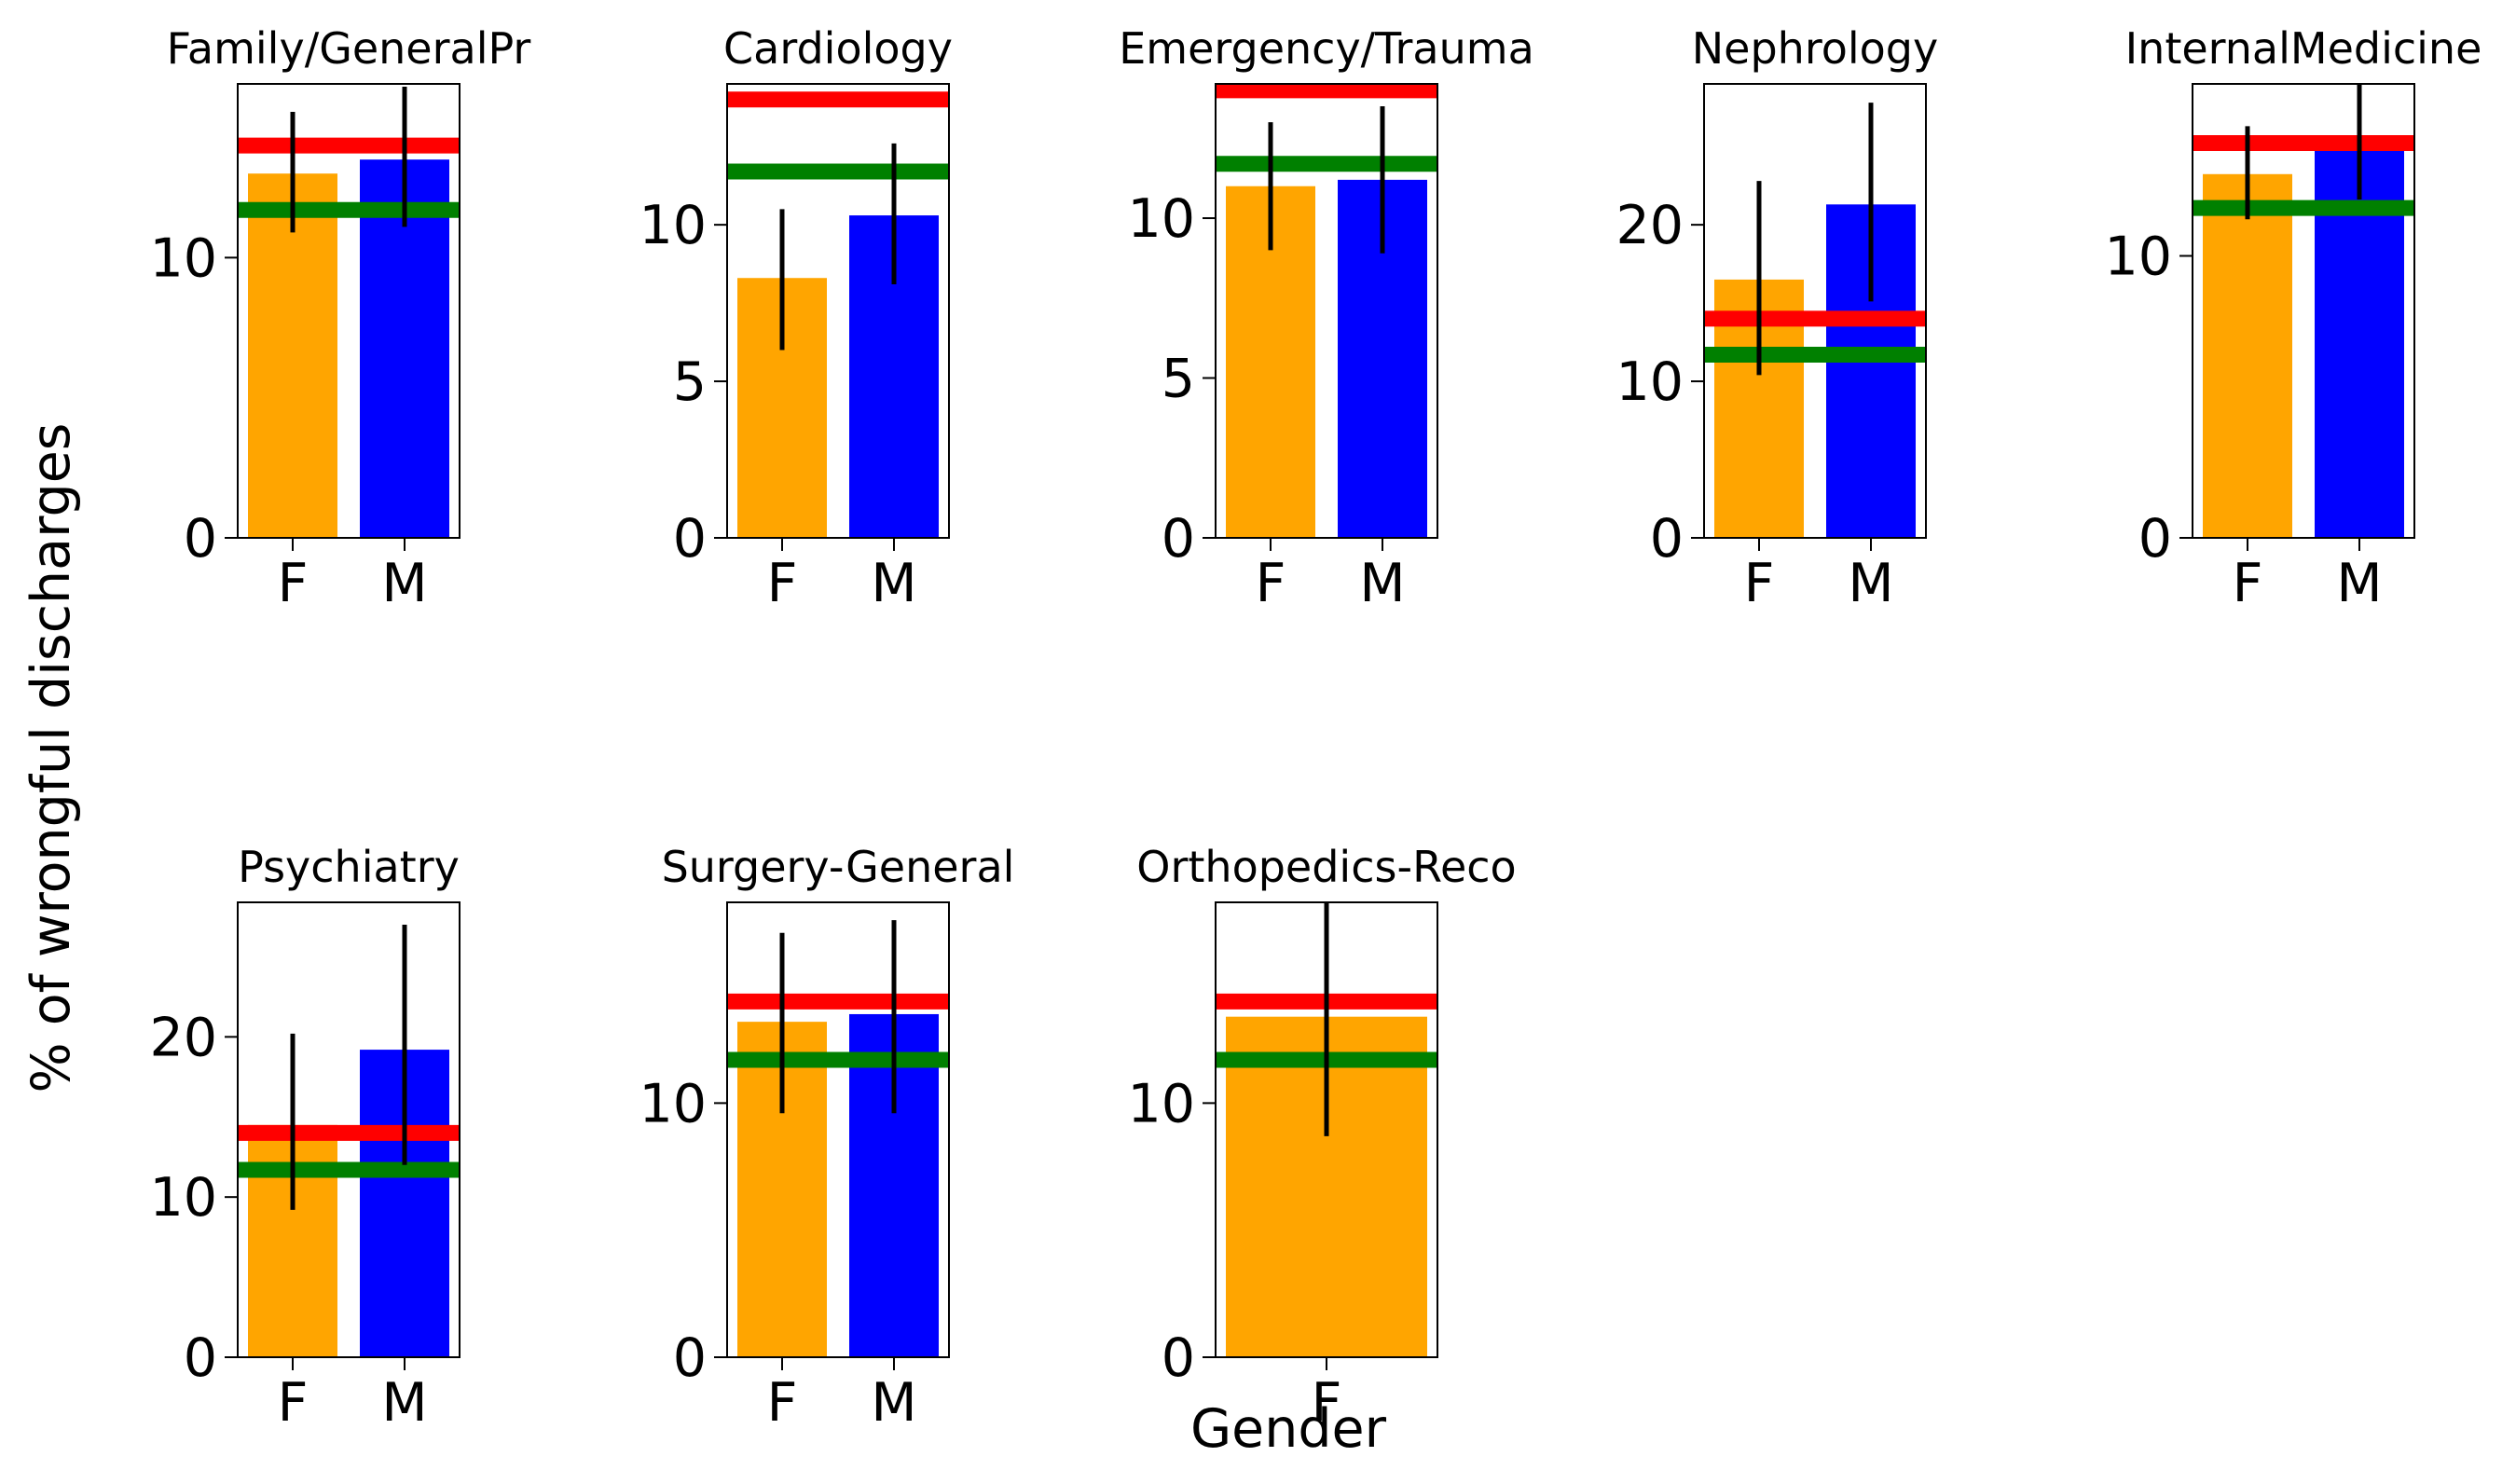 This screenshot has width=2516, height=1484. Describe the element at coordinates (1326, 867) in the screenshot. I see `panel-title: Orthopedics-Reco` at that location.